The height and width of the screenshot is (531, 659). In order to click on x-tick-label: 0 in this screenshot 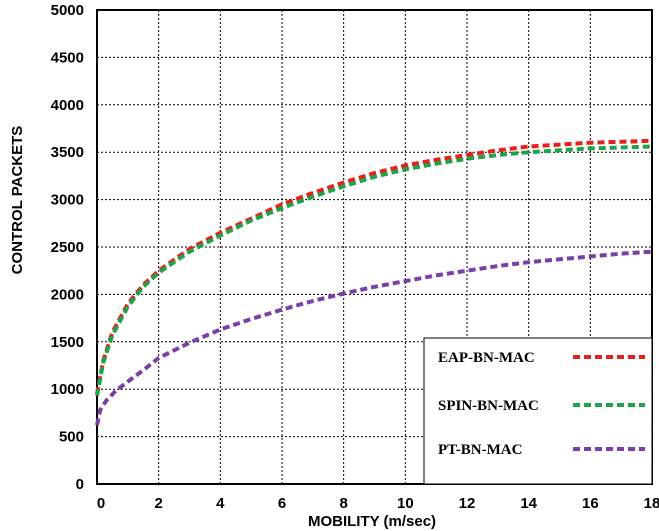, I will do `click(101, 503)`.